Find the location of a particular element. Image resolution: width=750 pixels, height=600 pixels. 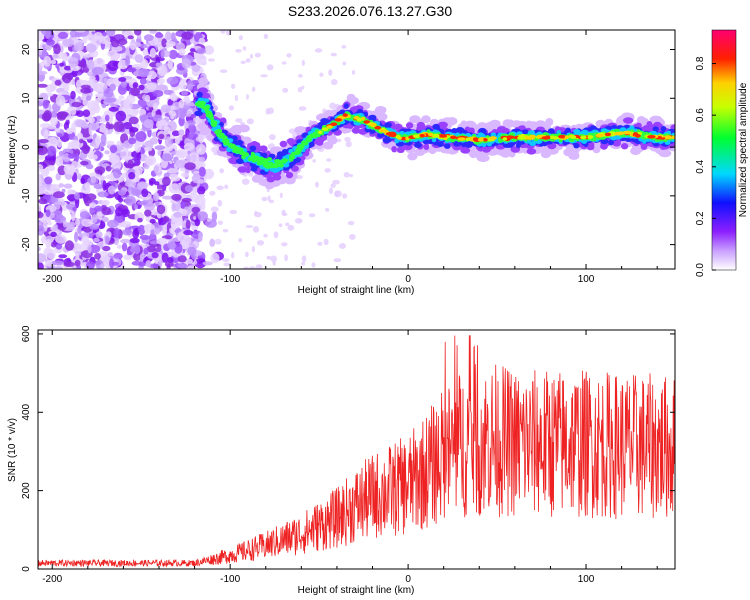

figure-title: S233.2026.076.13.27.G30 is located at coordinates (370, 11).